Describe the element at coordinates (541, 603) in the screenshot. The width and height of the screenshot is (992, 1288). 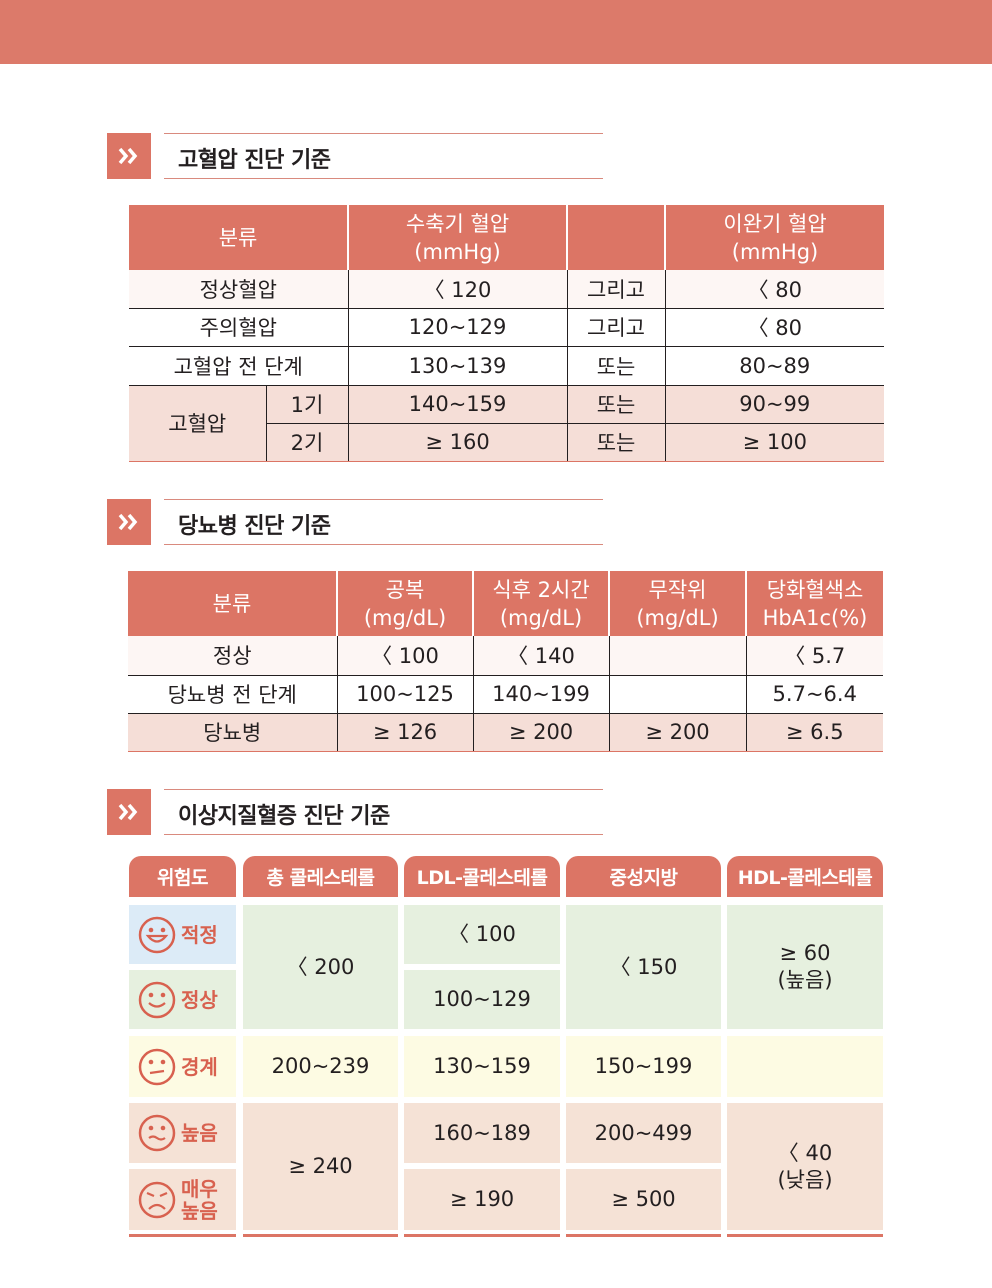
I see `header-postprandial: 식후 2시간 (mg/dL)` at that location.